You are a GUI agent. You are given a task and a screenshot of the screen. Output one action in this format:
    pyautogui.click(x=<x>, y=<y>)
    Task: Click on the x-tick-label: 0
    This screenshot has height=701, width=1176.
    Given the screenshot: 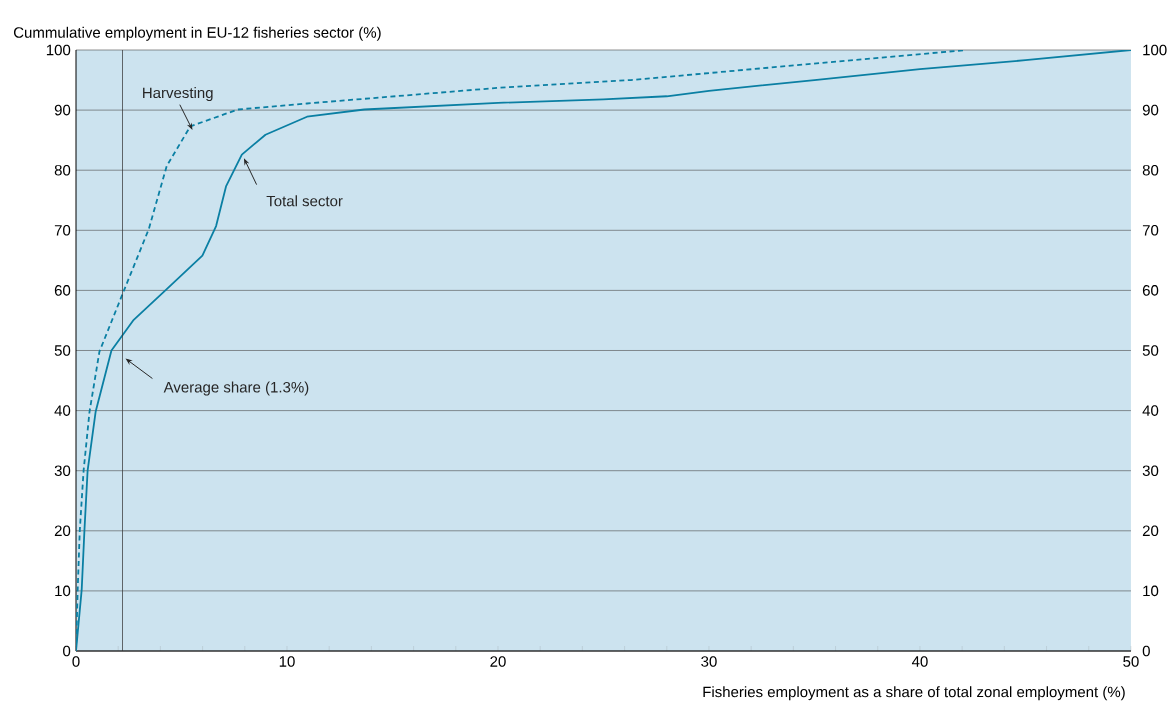 What is the action you would take?
    pyautogui.click(x=76, y=661)
    